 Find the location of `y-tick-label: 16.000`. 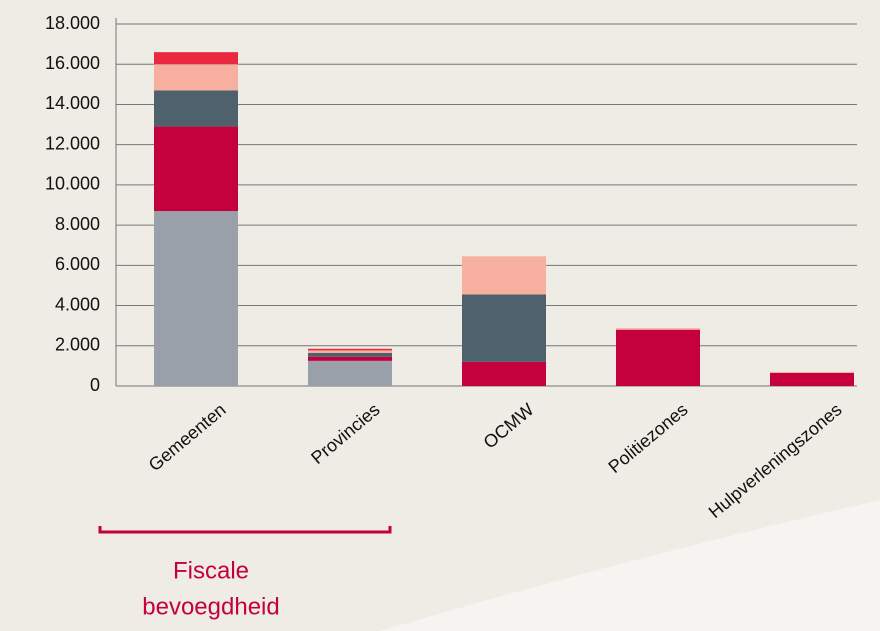

y-tick-label: 16.000 is located at coordinates (72, 63).